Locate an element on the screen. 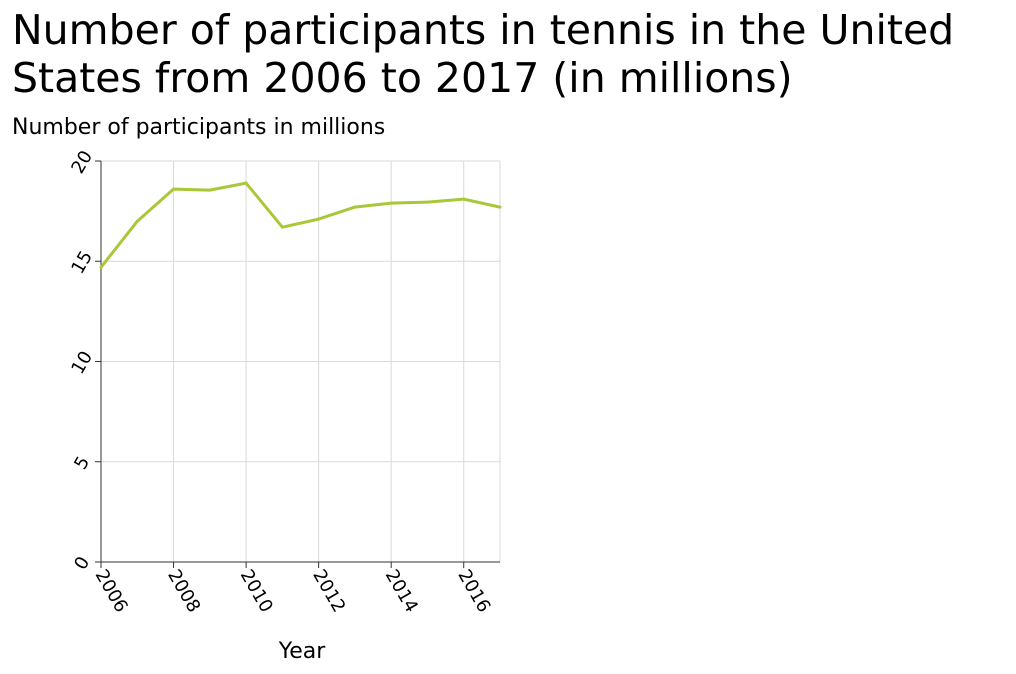  x-tick-label: 2016 is located at coordinates (473, 591).